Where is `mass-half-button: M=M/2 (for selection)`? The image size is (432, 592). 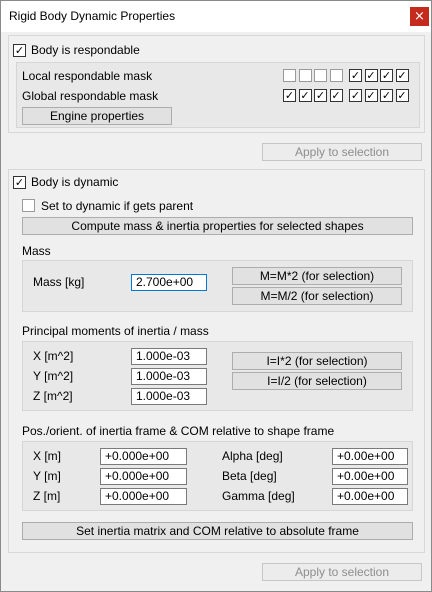
mass-half-button: M=M/2 (for selection) is located at coordinates (317, 296).